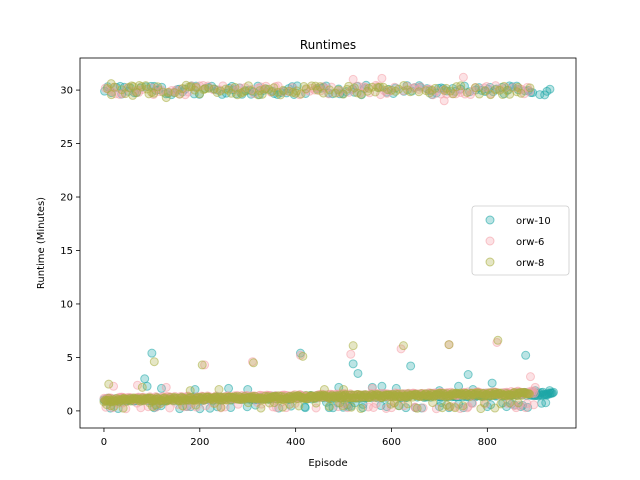  Describe the element at coordinates (533, 221) in the screenshot. I see `legend-label: orw-10` at that location.